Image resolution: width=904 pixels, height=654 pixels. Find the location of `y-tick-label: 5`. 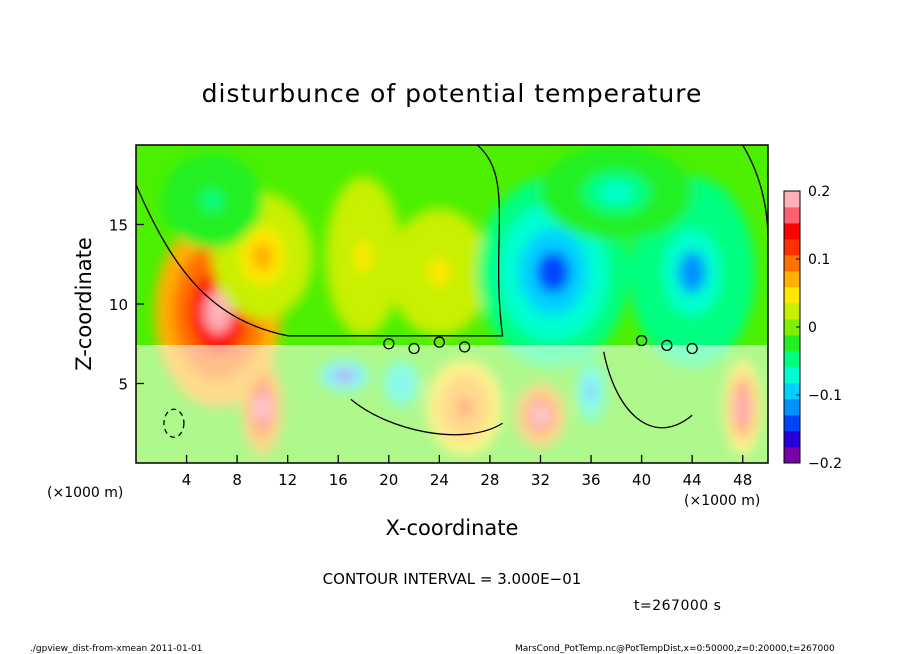

y-tick-label: 5 is located at coordinates (123, 385).